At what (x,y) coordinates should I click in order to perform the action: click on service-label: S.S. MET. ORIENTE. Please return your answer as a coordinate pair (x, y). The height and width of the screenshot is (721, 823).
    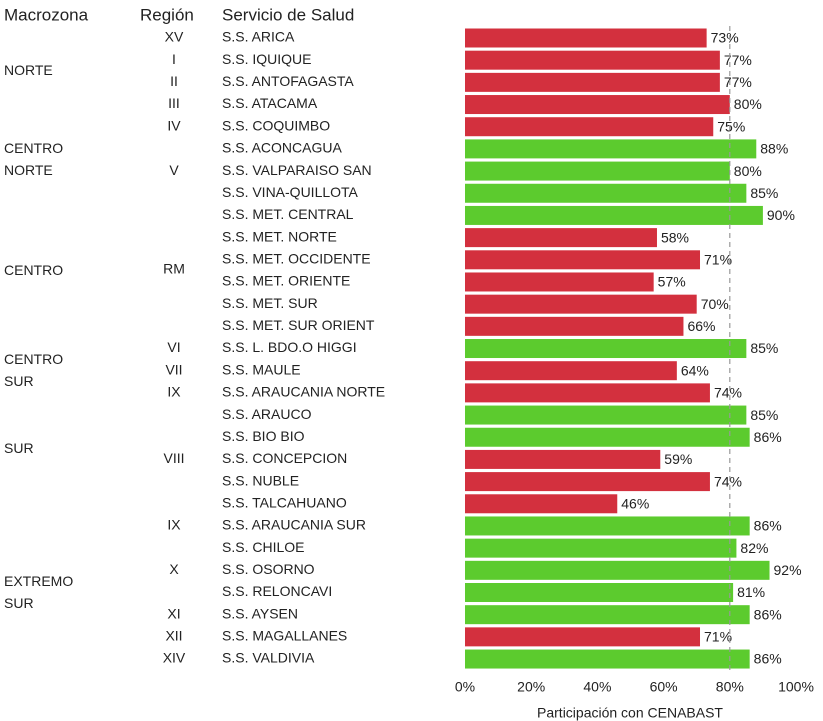
    Looking at the image, I should click on (286, 281).